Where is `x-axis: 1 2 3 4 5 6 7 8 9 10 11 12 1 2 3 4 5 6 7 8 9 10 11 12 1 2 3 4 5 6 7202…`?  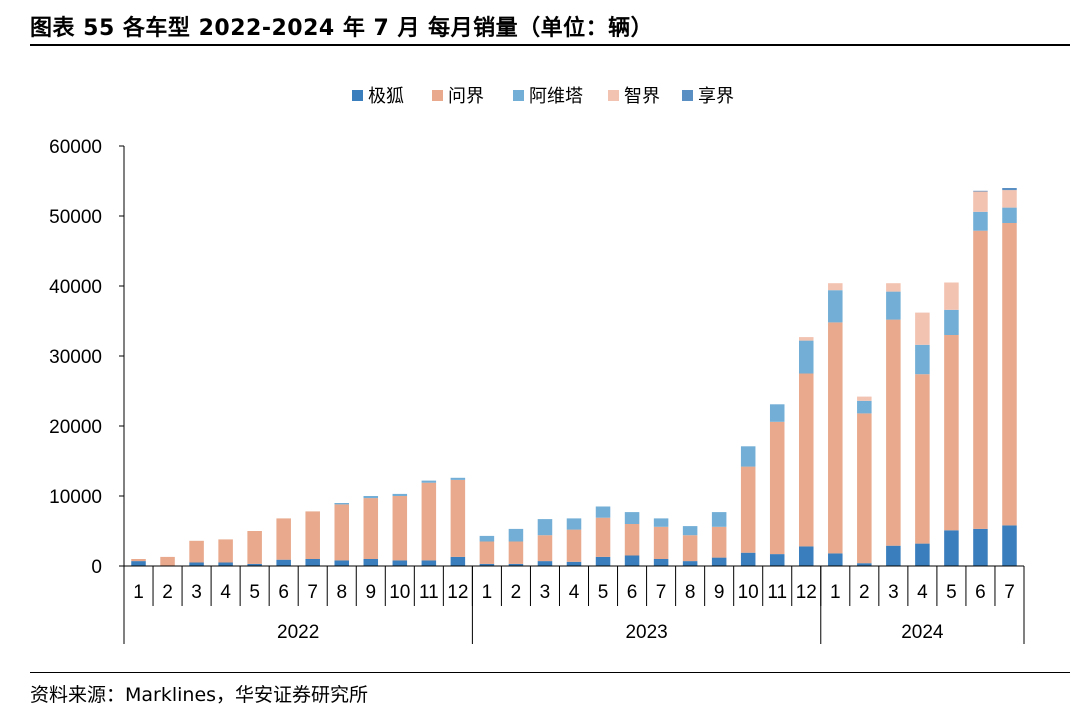
x-axis: 1 2 3 4 5 6 7 8 9 10 11 12 1 2 3 4 5 6 7 8 9 10 11 12 1 2 3 4 5 6 7202… is located at coordinates (574, 604).